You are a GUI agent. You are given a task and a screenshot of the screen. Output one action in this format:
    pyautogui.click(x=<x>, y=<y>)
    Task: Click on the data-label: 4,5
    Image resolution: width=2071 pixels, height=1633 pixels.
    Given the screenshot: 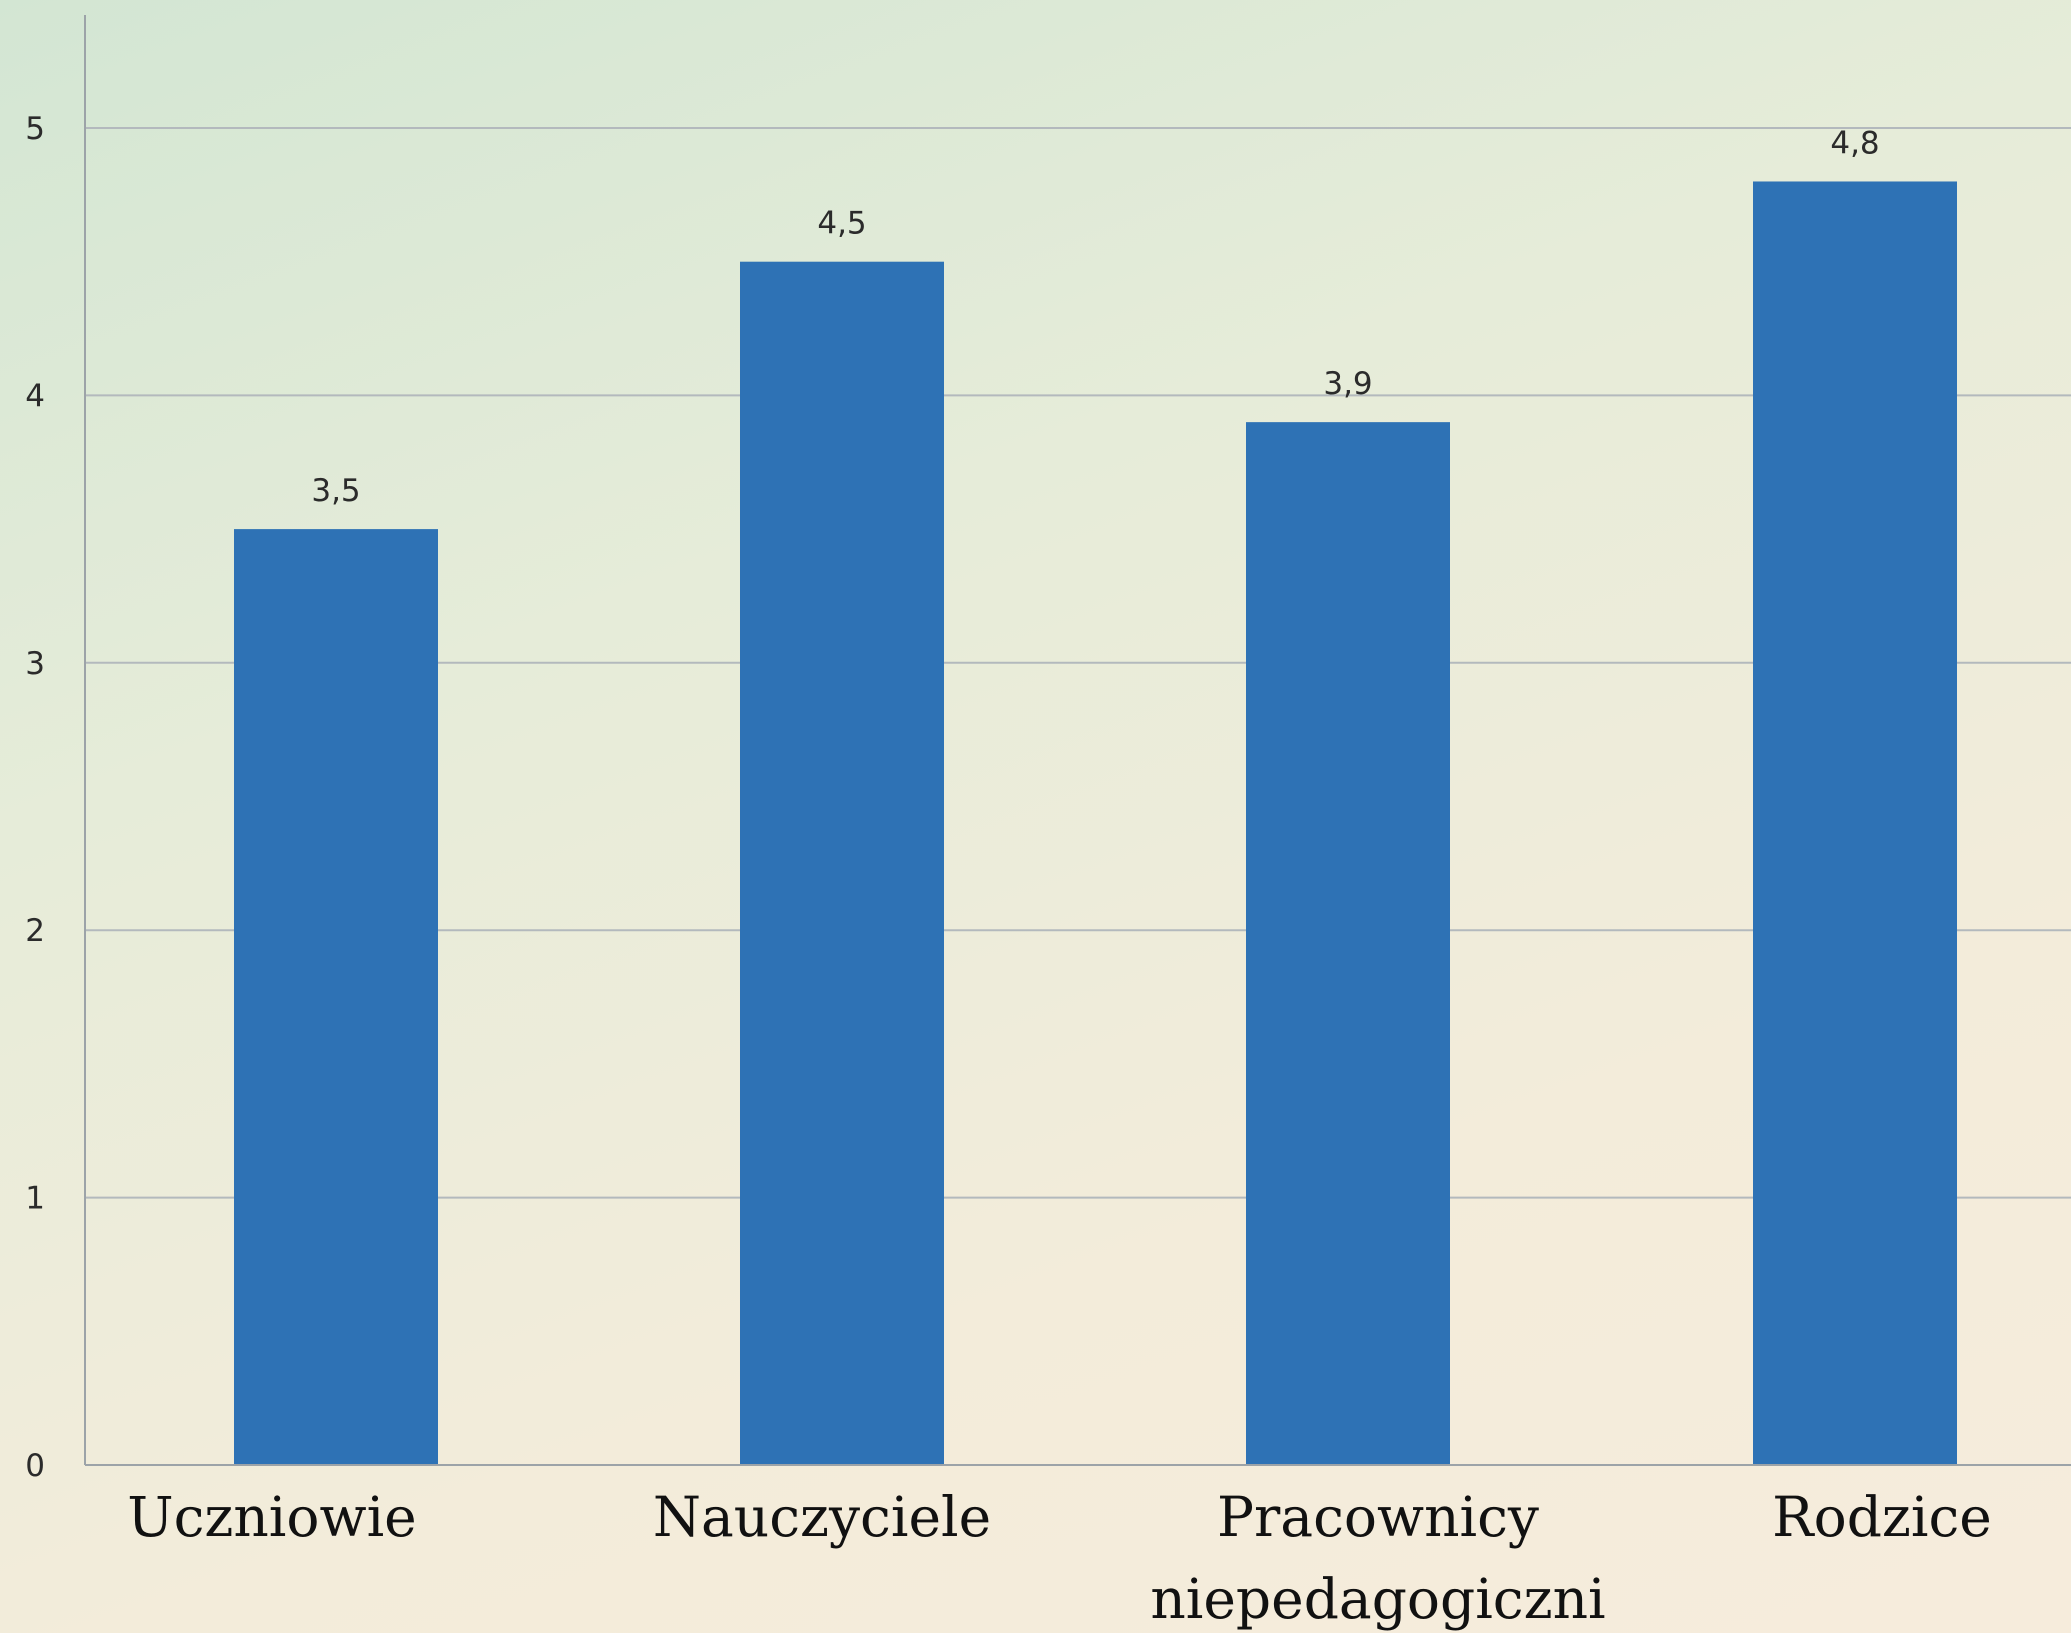 What is the action you would take?
    pyautogui.click(x=841, y=224)
    